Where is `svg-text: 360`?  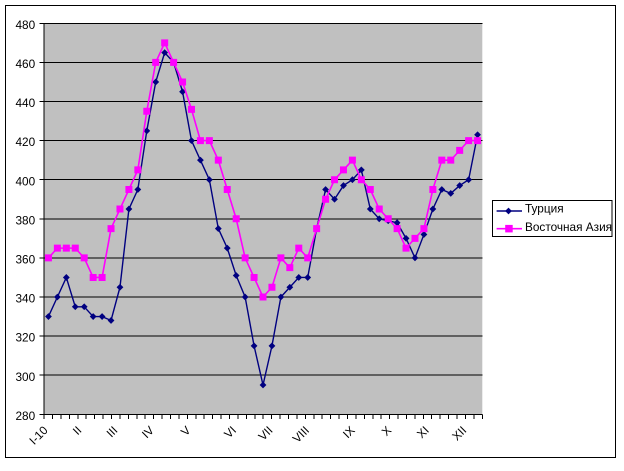 svg-text: 360 is located at coordinates (26, 260).